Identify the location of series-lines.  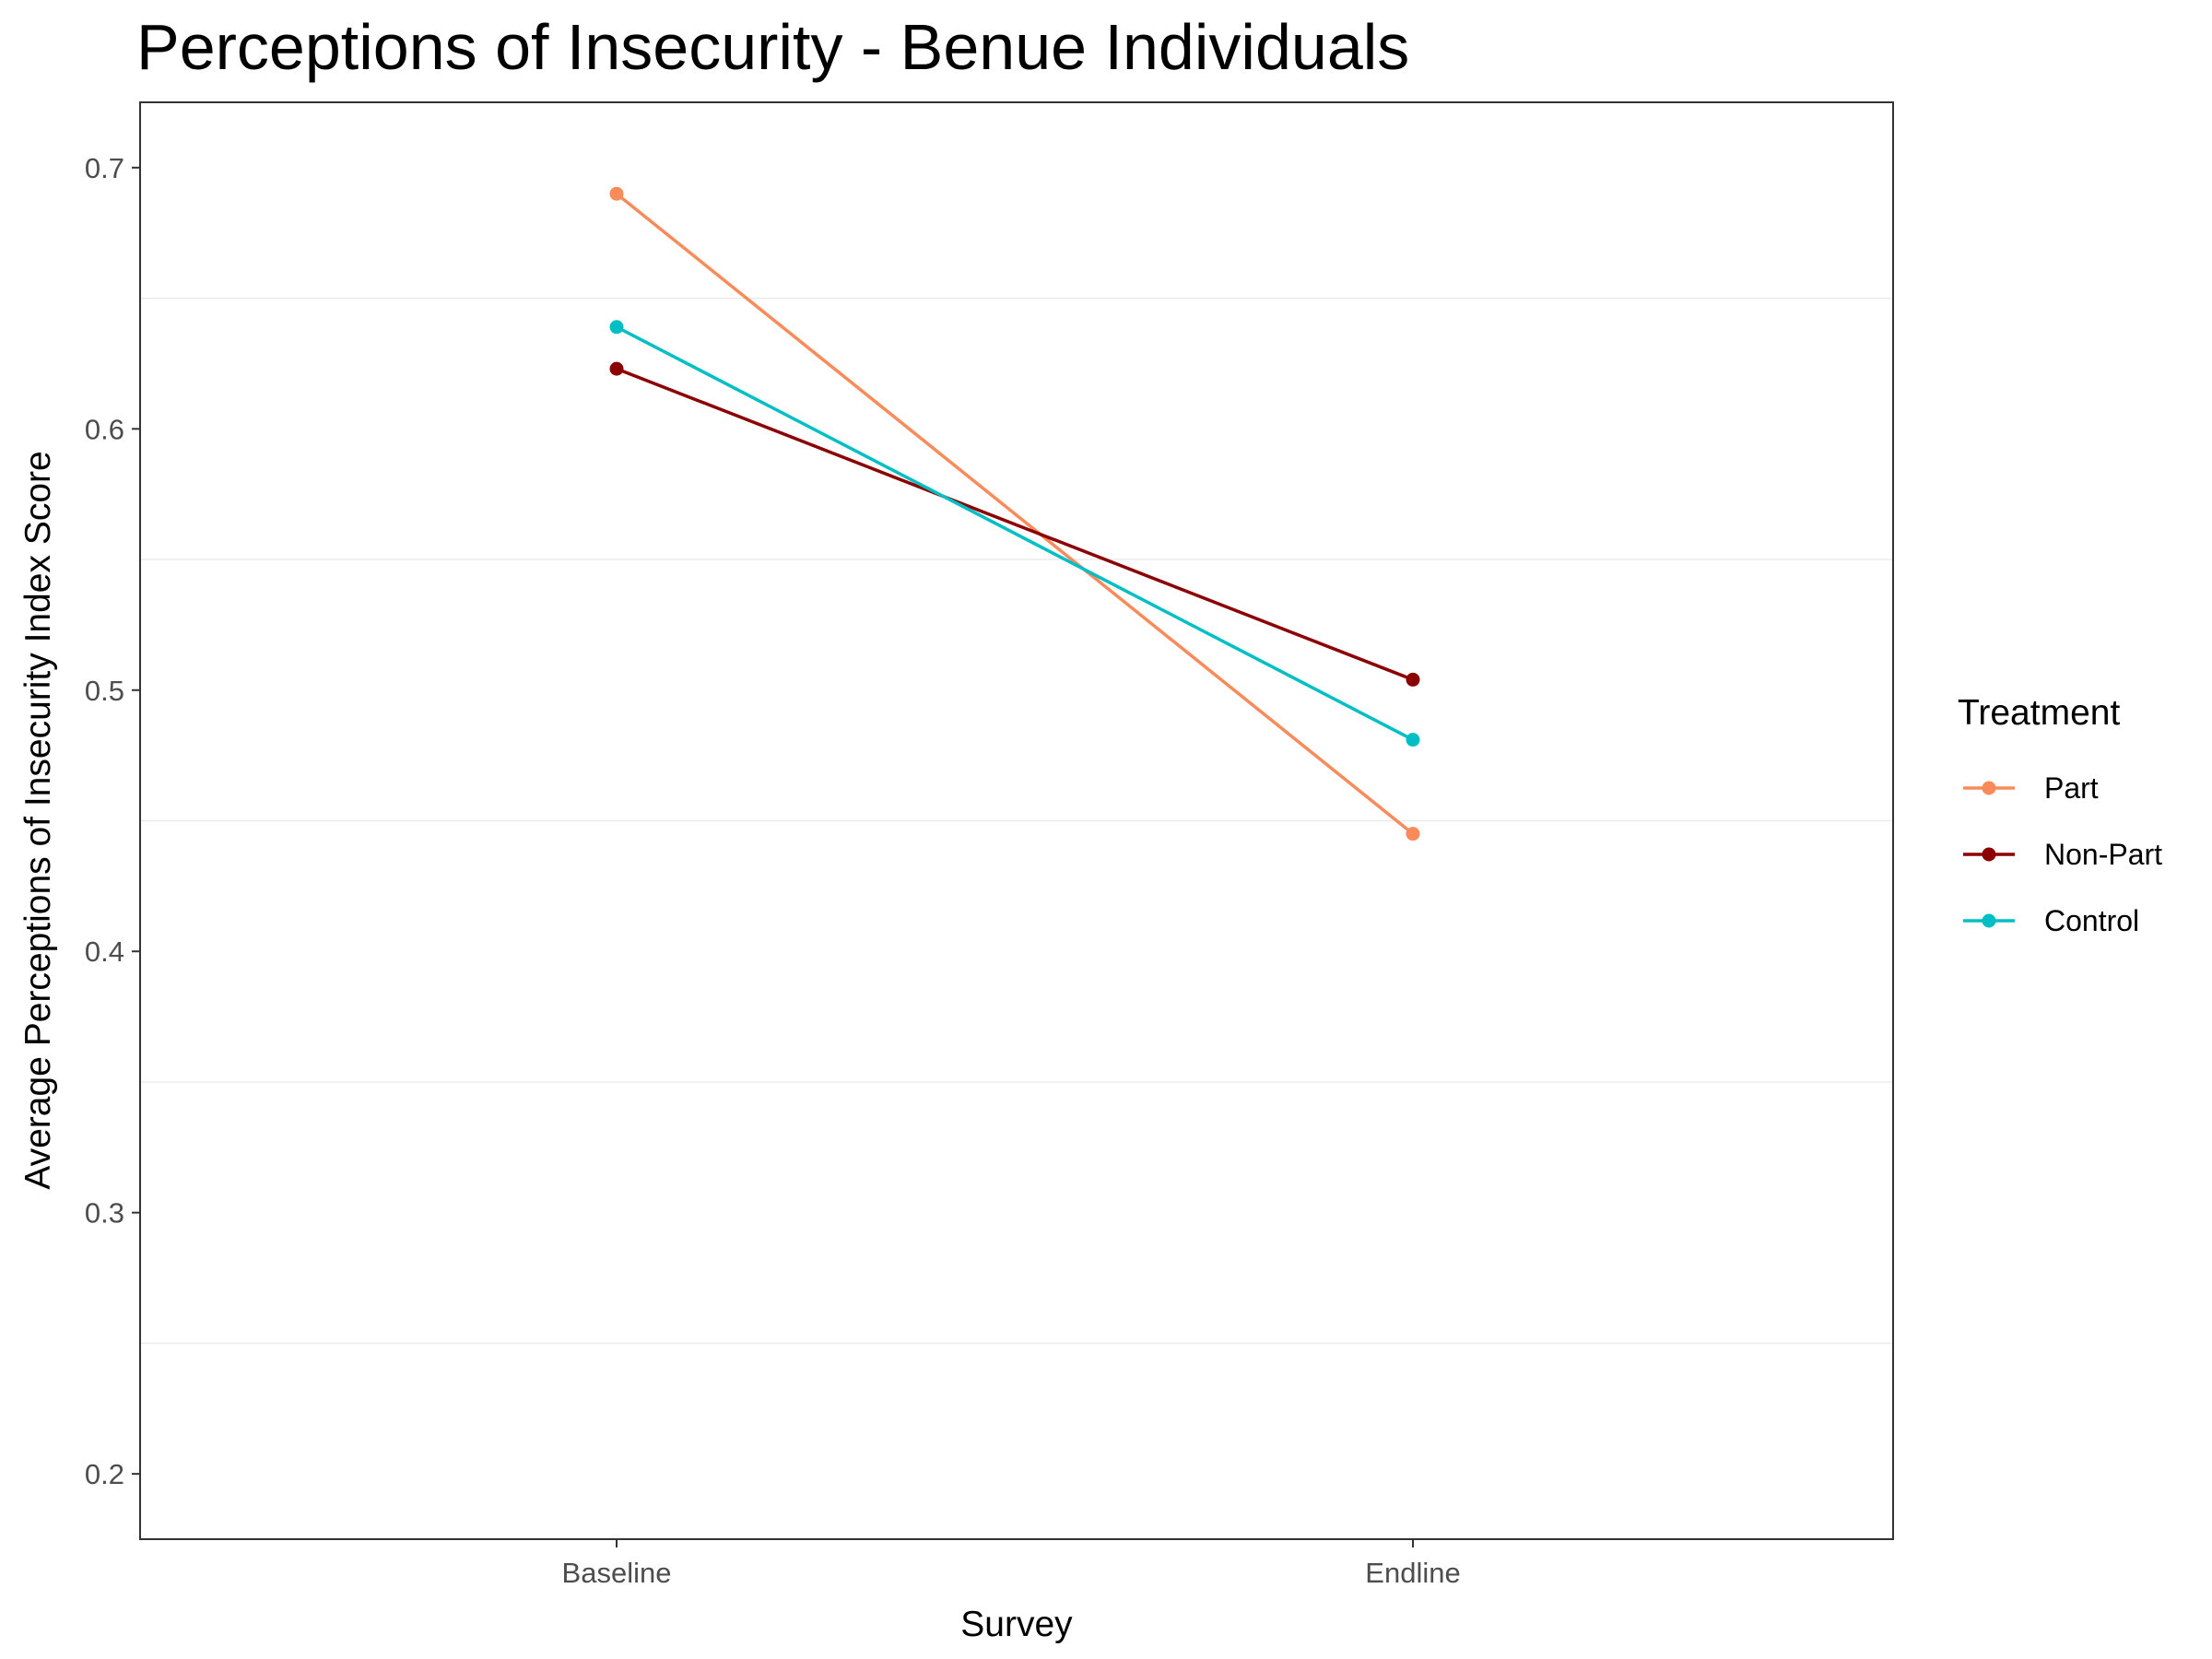
(1014, 513).